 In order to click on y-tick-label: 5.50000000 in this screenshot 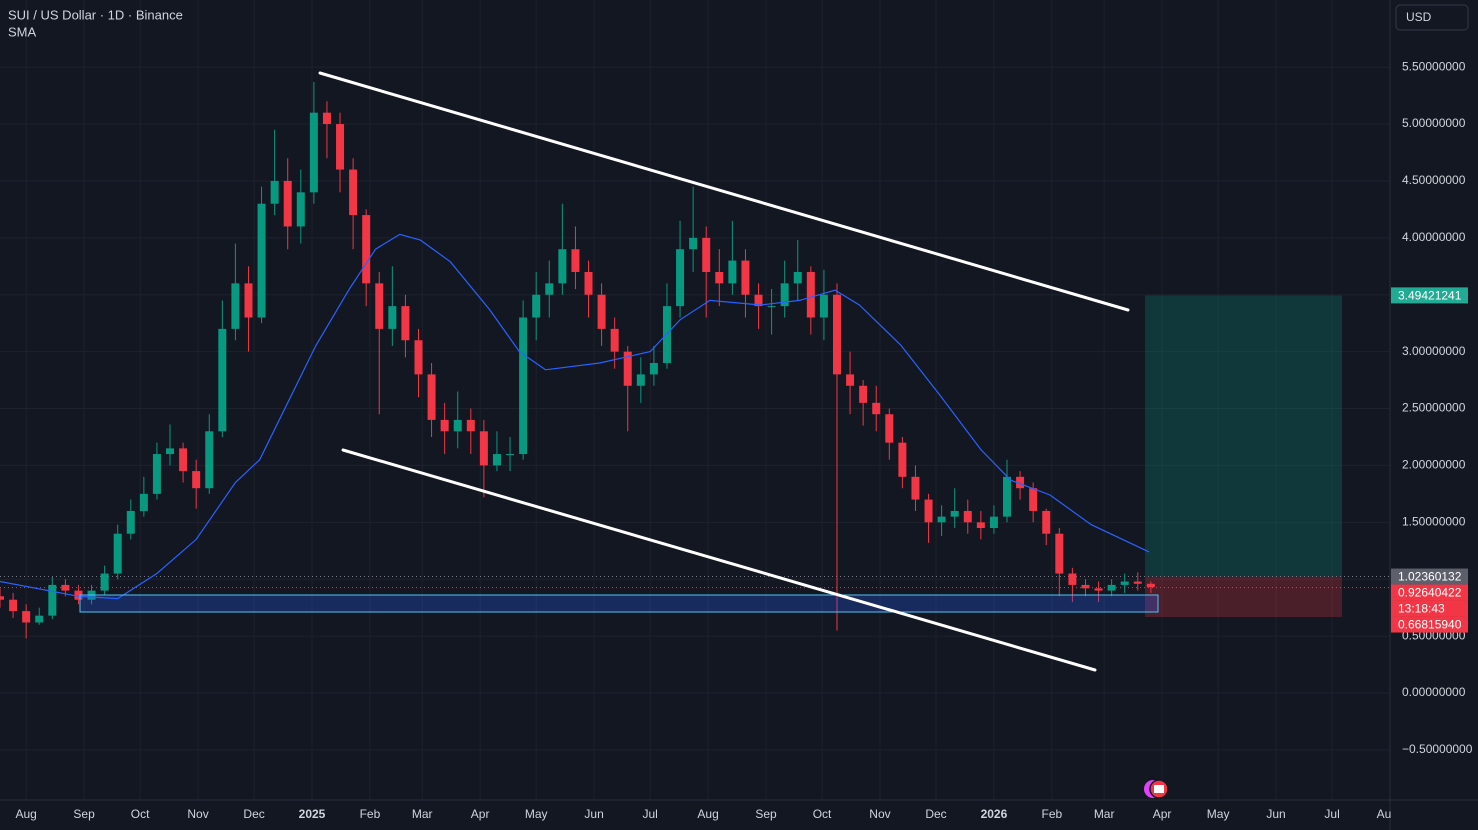, I will do `click(1434, 66)`.